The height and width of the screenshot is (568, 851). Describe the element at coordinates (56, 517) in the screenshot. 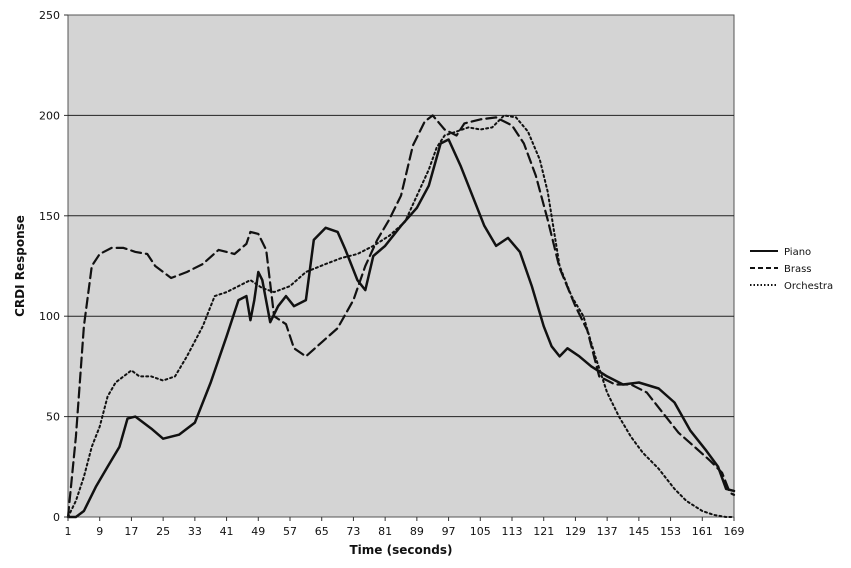

I see `y-tick-label: 0` at that location.